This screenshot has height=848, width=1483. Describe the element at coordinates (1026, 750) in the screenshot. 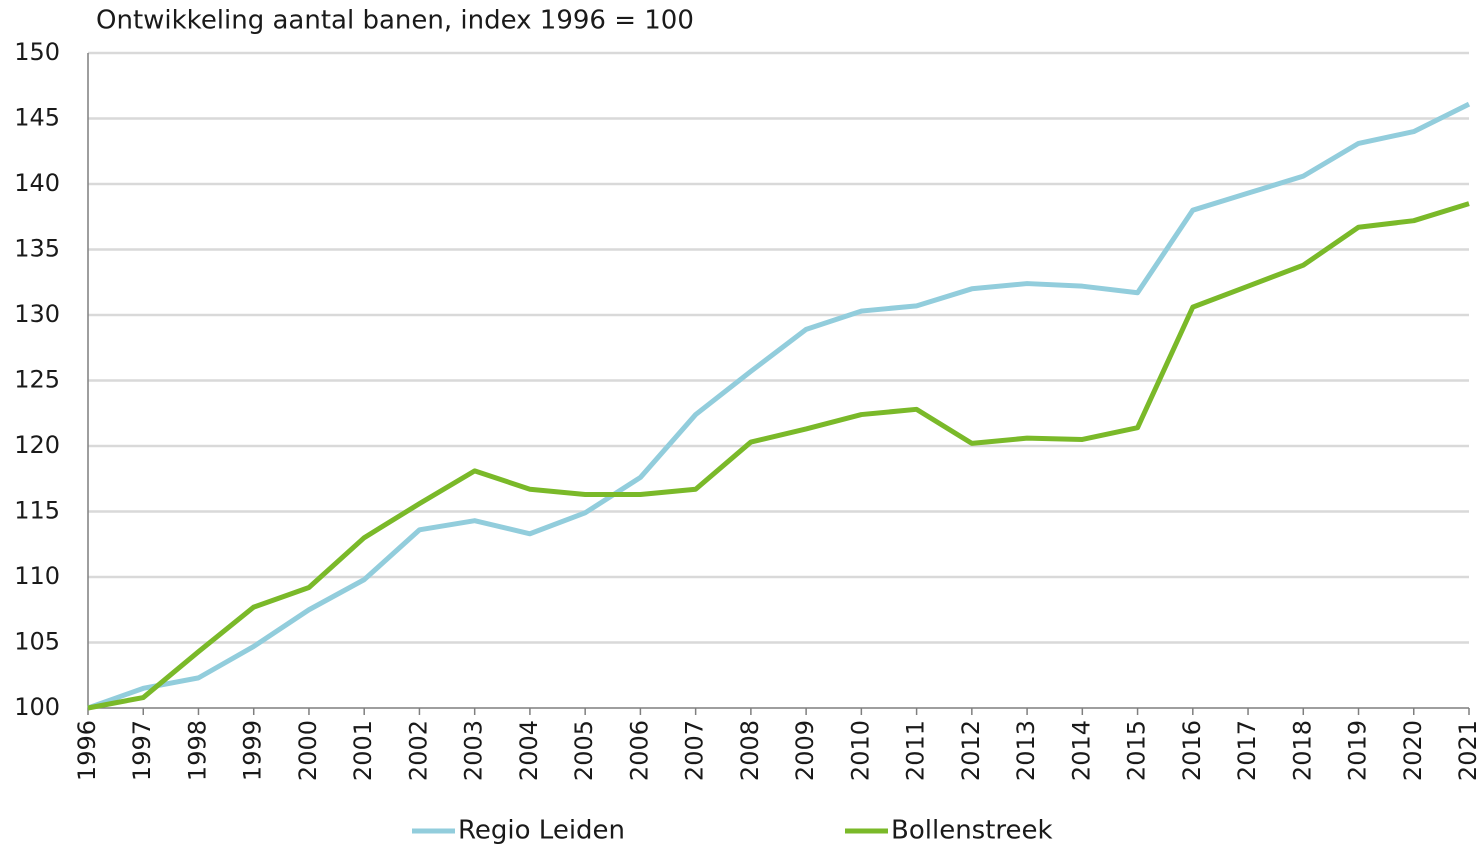

I see `x-tick-label: 2013` at that location.